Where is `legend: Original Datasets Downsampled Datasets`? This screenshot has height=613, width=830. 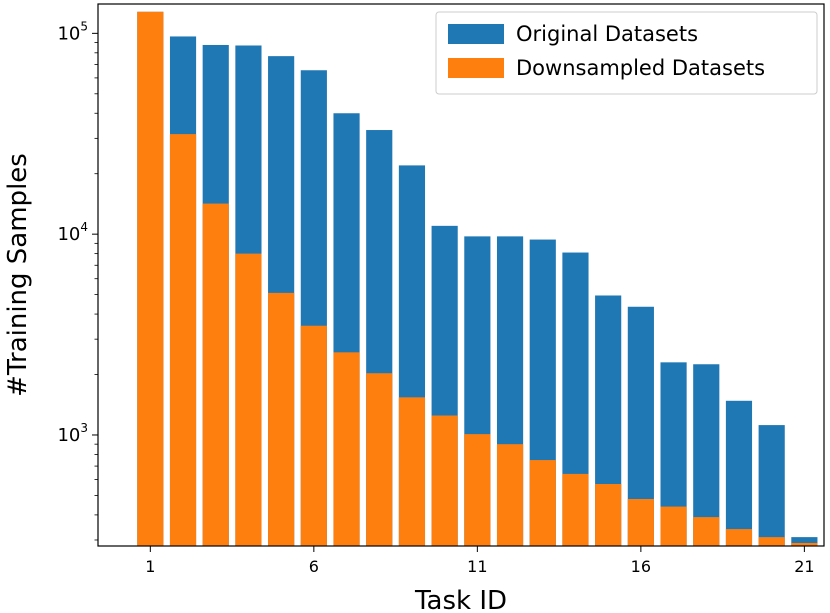
legend: Original Datasets Downsampled Datasets is located at coordinates (626, 53).